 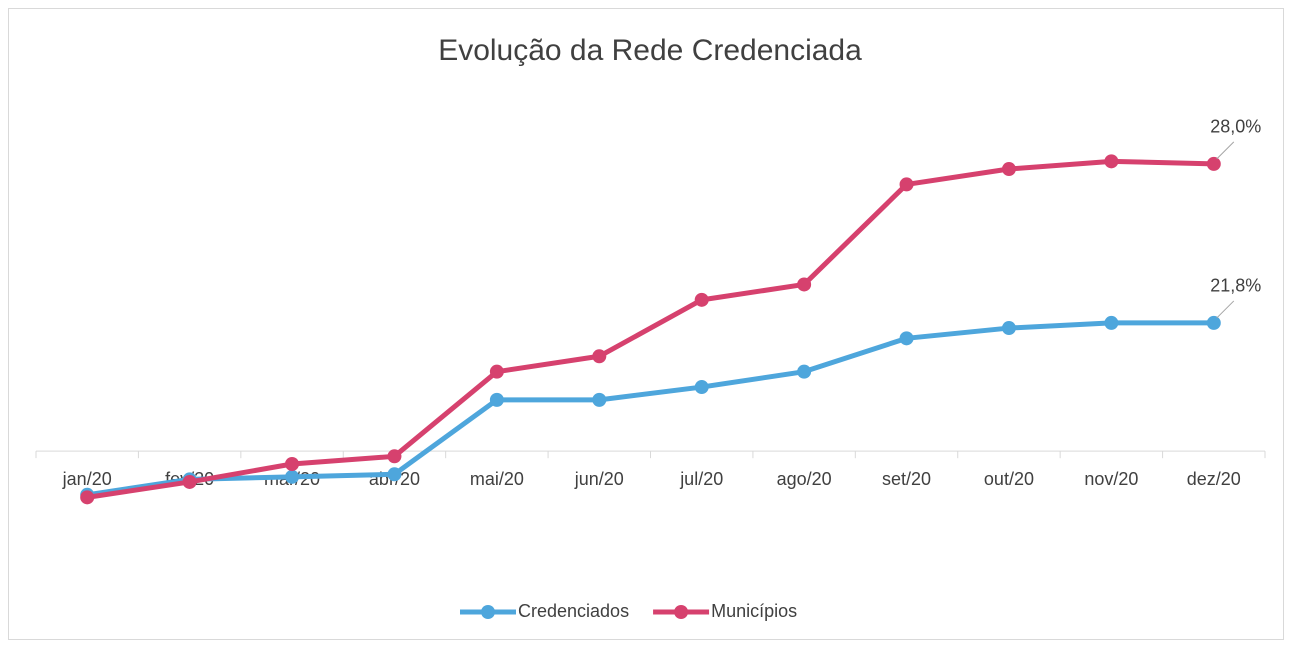 What do you see at coordinates (754, 611) in the screenshot?
I see `legend-label: Municípios` at bounding box center [754, 611].